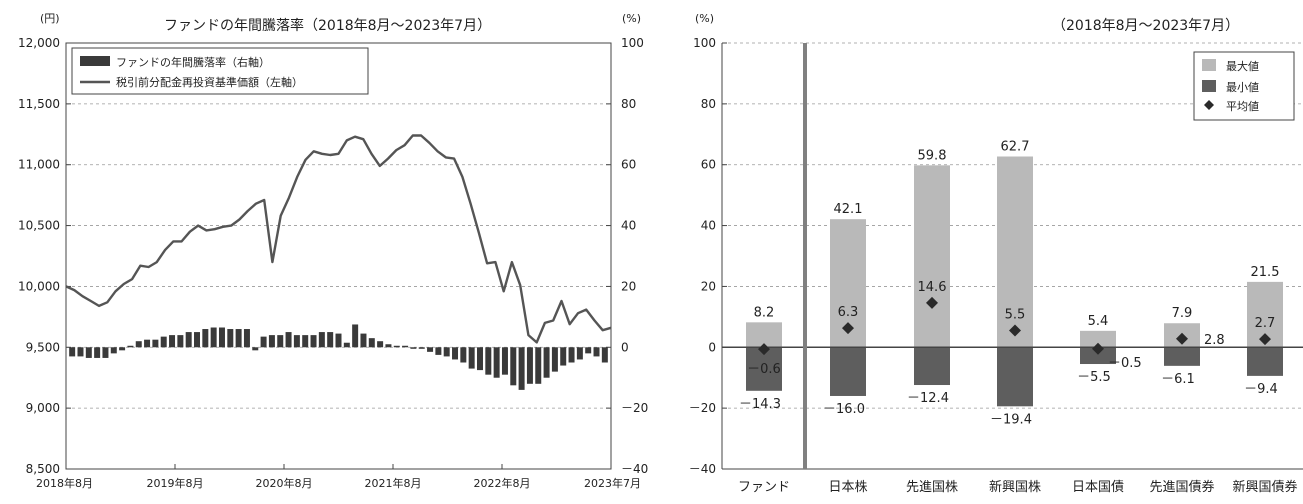 The height and width of the screenshot is (504, 1303). I want to click on legend-min-swatch, so click(1209, 86).